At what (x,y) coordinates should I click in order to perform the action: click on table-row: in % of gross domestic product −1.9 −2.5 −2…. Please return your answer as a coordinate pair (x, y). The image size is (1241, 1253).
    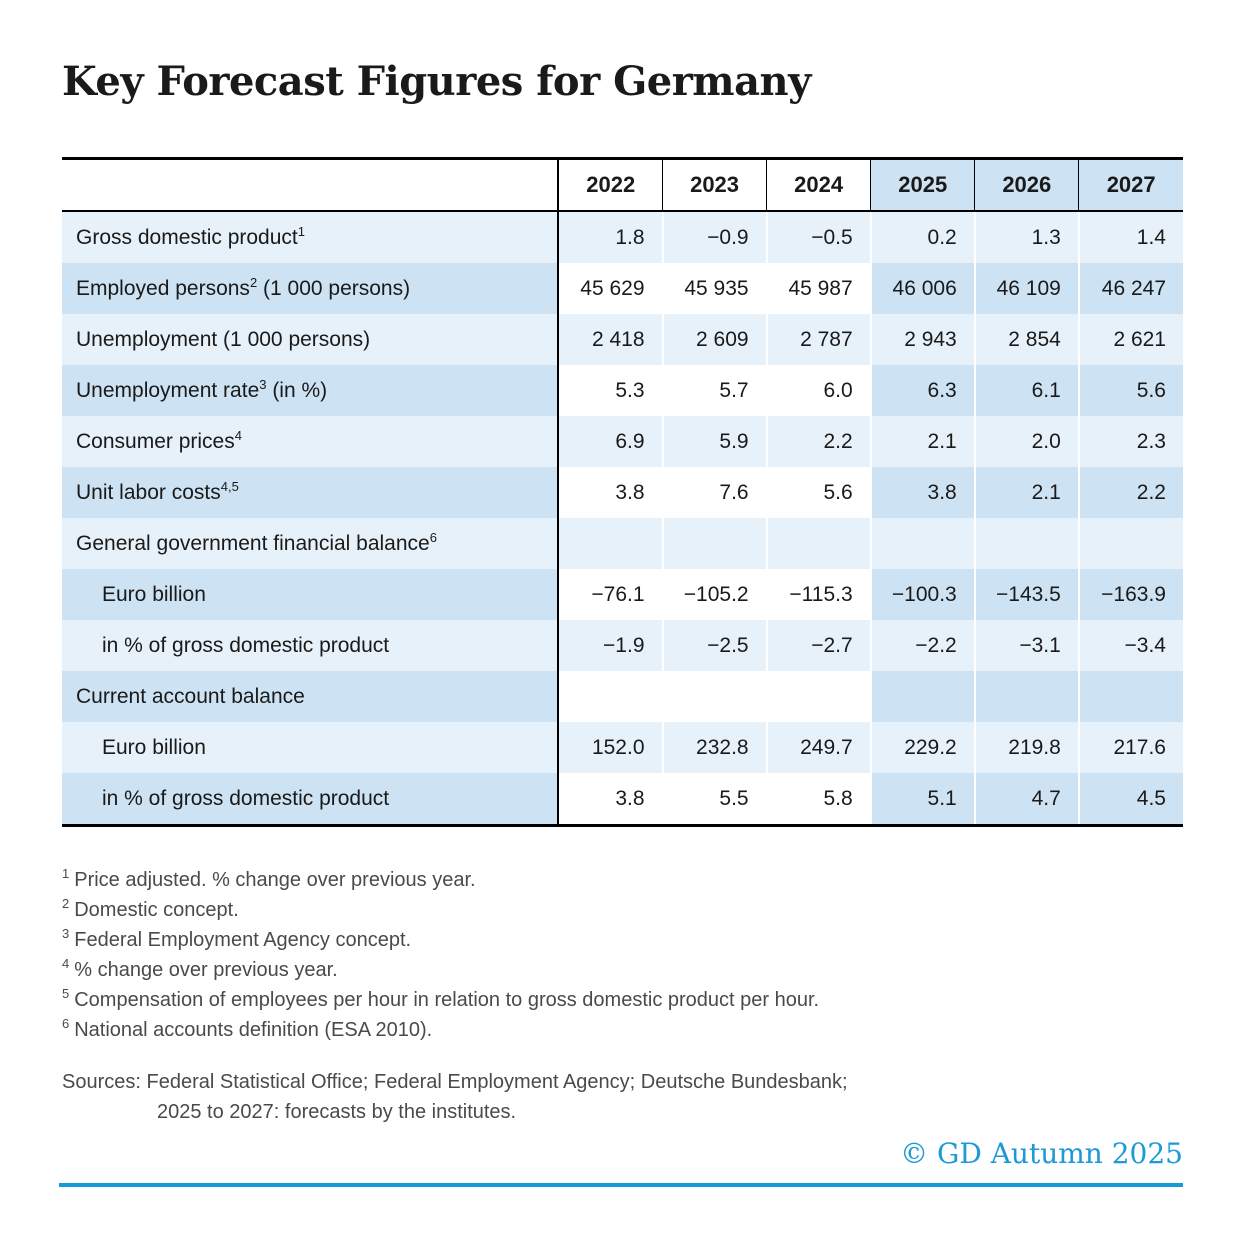
    Looking at the image, I should click on (622, 645).